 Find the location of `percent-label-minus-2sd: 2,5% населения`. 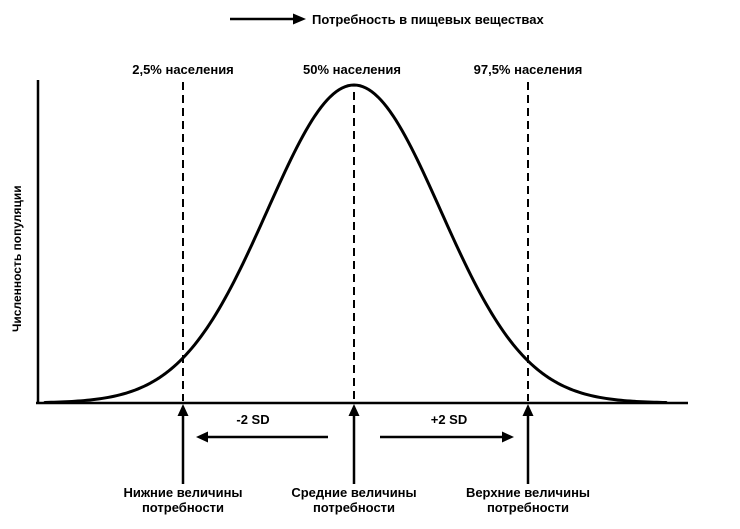

percent-label-minus-2sd: 2,5% населения is located at coordinates (183, 69).